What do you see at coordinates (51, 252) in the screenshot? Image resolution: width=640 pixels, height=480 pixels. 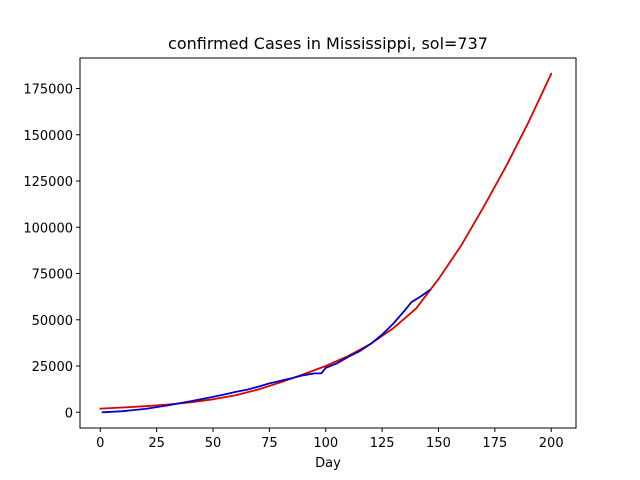 I see `y-axis-ticks: 0 25000 50000 75000 100000 125000 150000 175000` at bounding box center [51, 252].